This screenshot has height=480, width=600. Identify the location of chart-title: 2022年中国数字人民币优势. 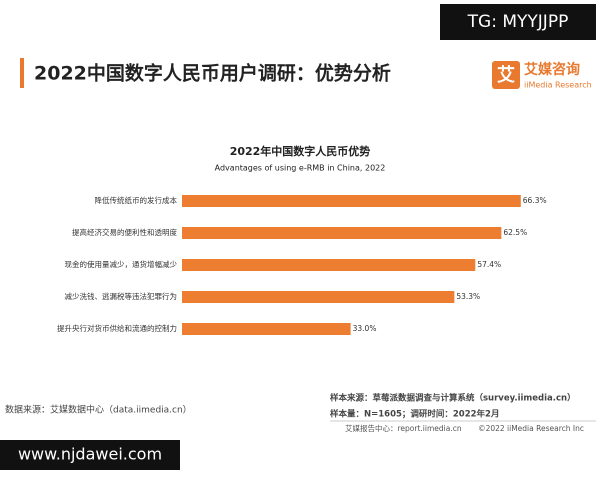
(300, 151).